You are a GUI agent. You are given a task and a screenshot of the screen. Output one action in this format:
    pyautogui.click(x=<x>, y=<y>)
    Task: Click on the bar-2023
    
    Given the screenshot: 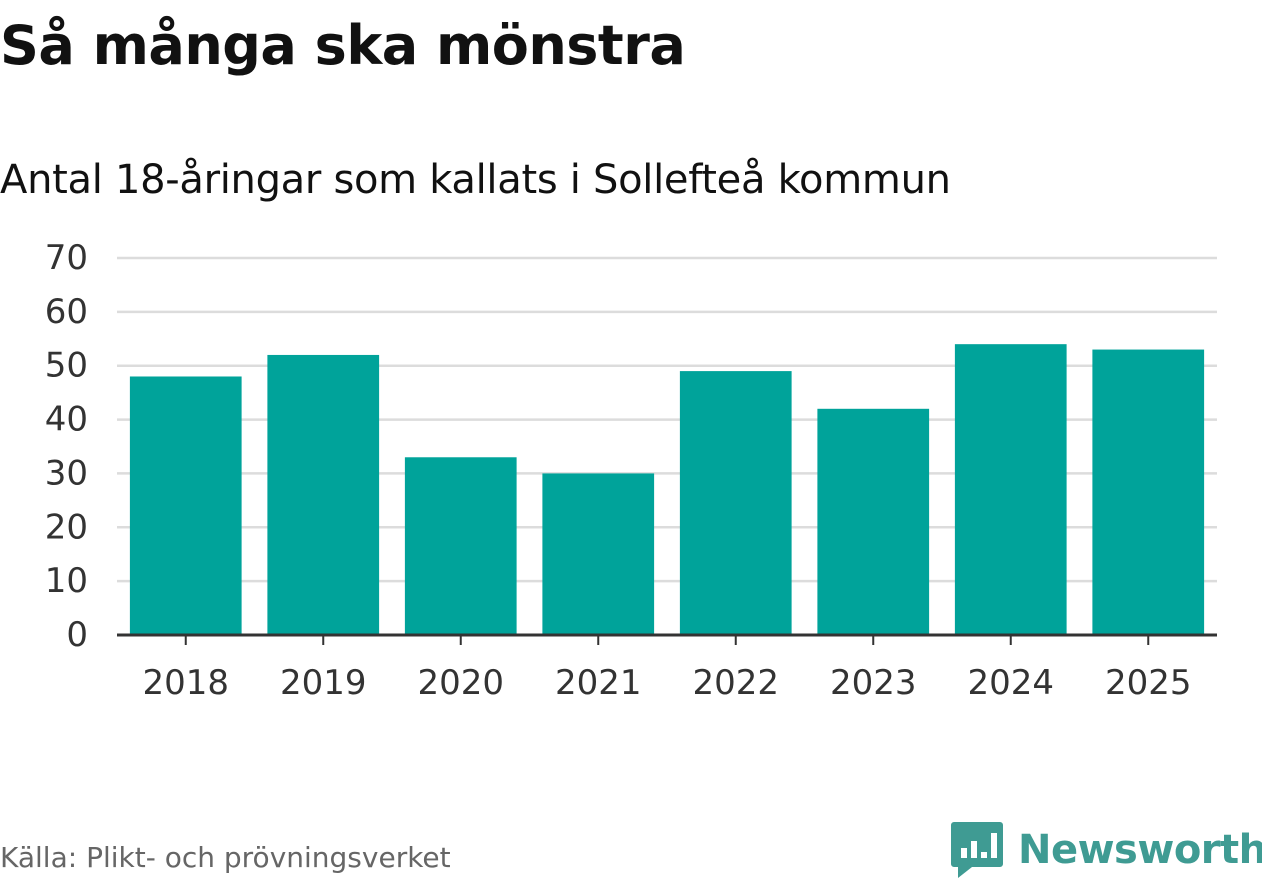 What is the action you would take?
    pyautogui.click(x=873, y=521)
    